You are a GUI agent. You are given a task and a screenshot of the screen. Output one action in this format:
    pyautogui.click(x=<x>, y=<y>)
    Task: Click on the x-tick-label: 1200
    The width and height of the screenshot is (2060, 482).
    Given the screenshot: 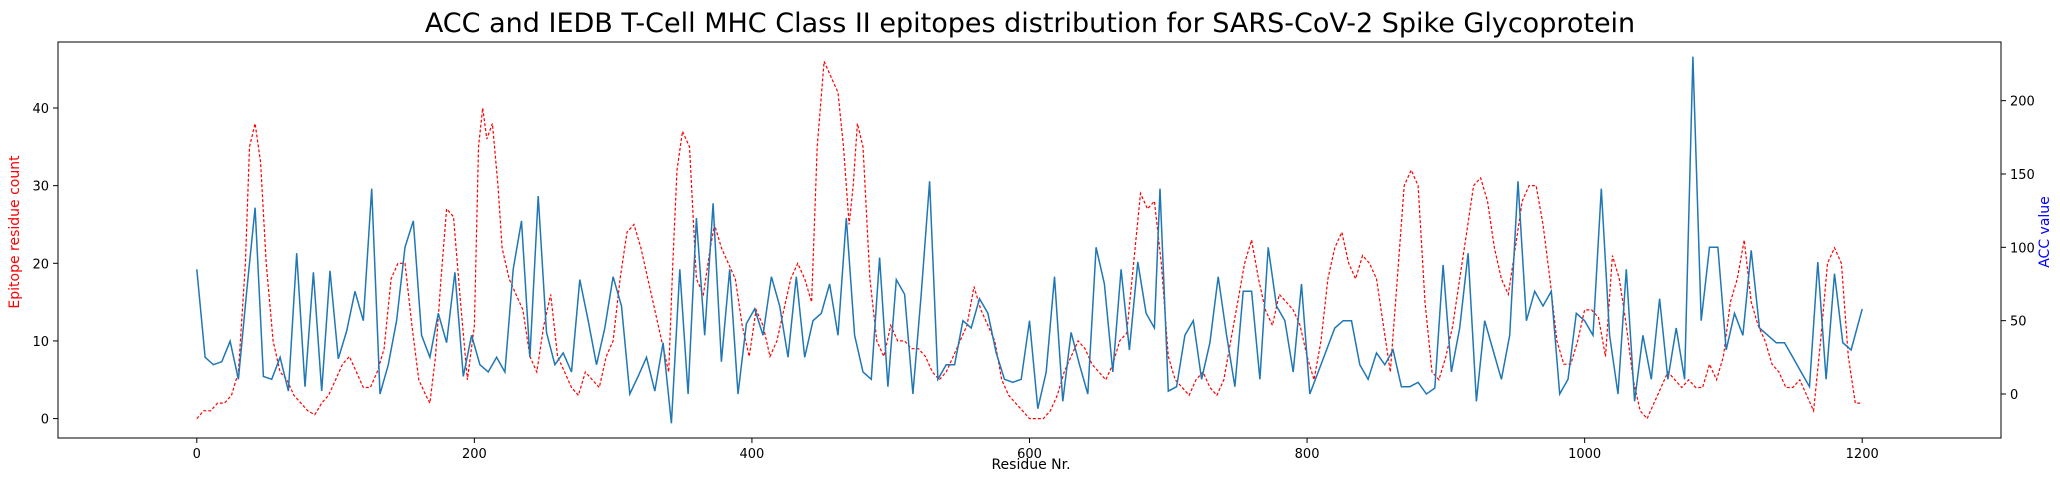 What is the action you would take?
    pyautogui.click(x=1862, y=454)
    